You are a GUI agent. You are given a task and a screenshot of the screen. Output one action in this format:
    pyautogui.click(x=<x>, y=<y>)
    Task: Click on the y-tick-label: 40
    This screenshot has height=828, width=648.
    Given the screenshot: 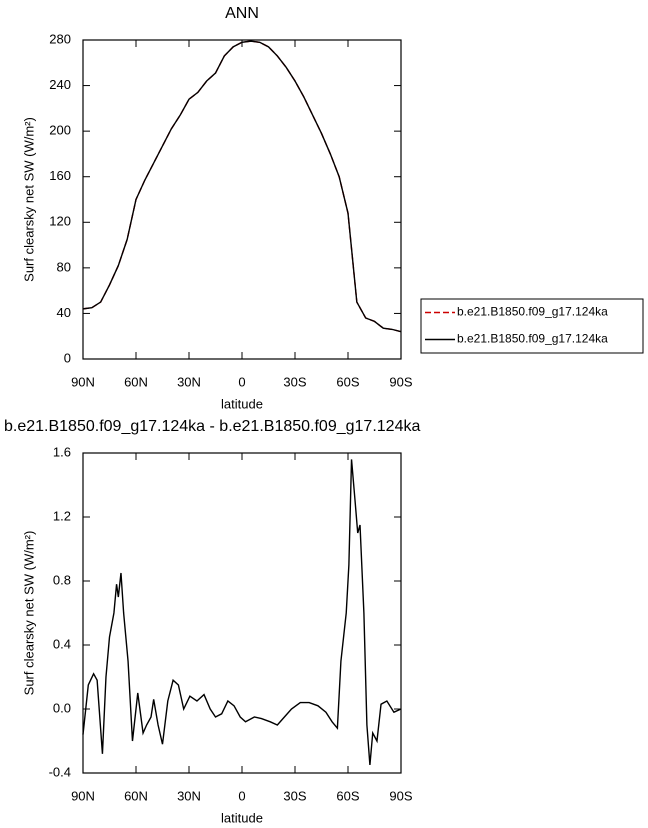 What is the action you would take?
    pyautogui.click(x=64, y=312)
    